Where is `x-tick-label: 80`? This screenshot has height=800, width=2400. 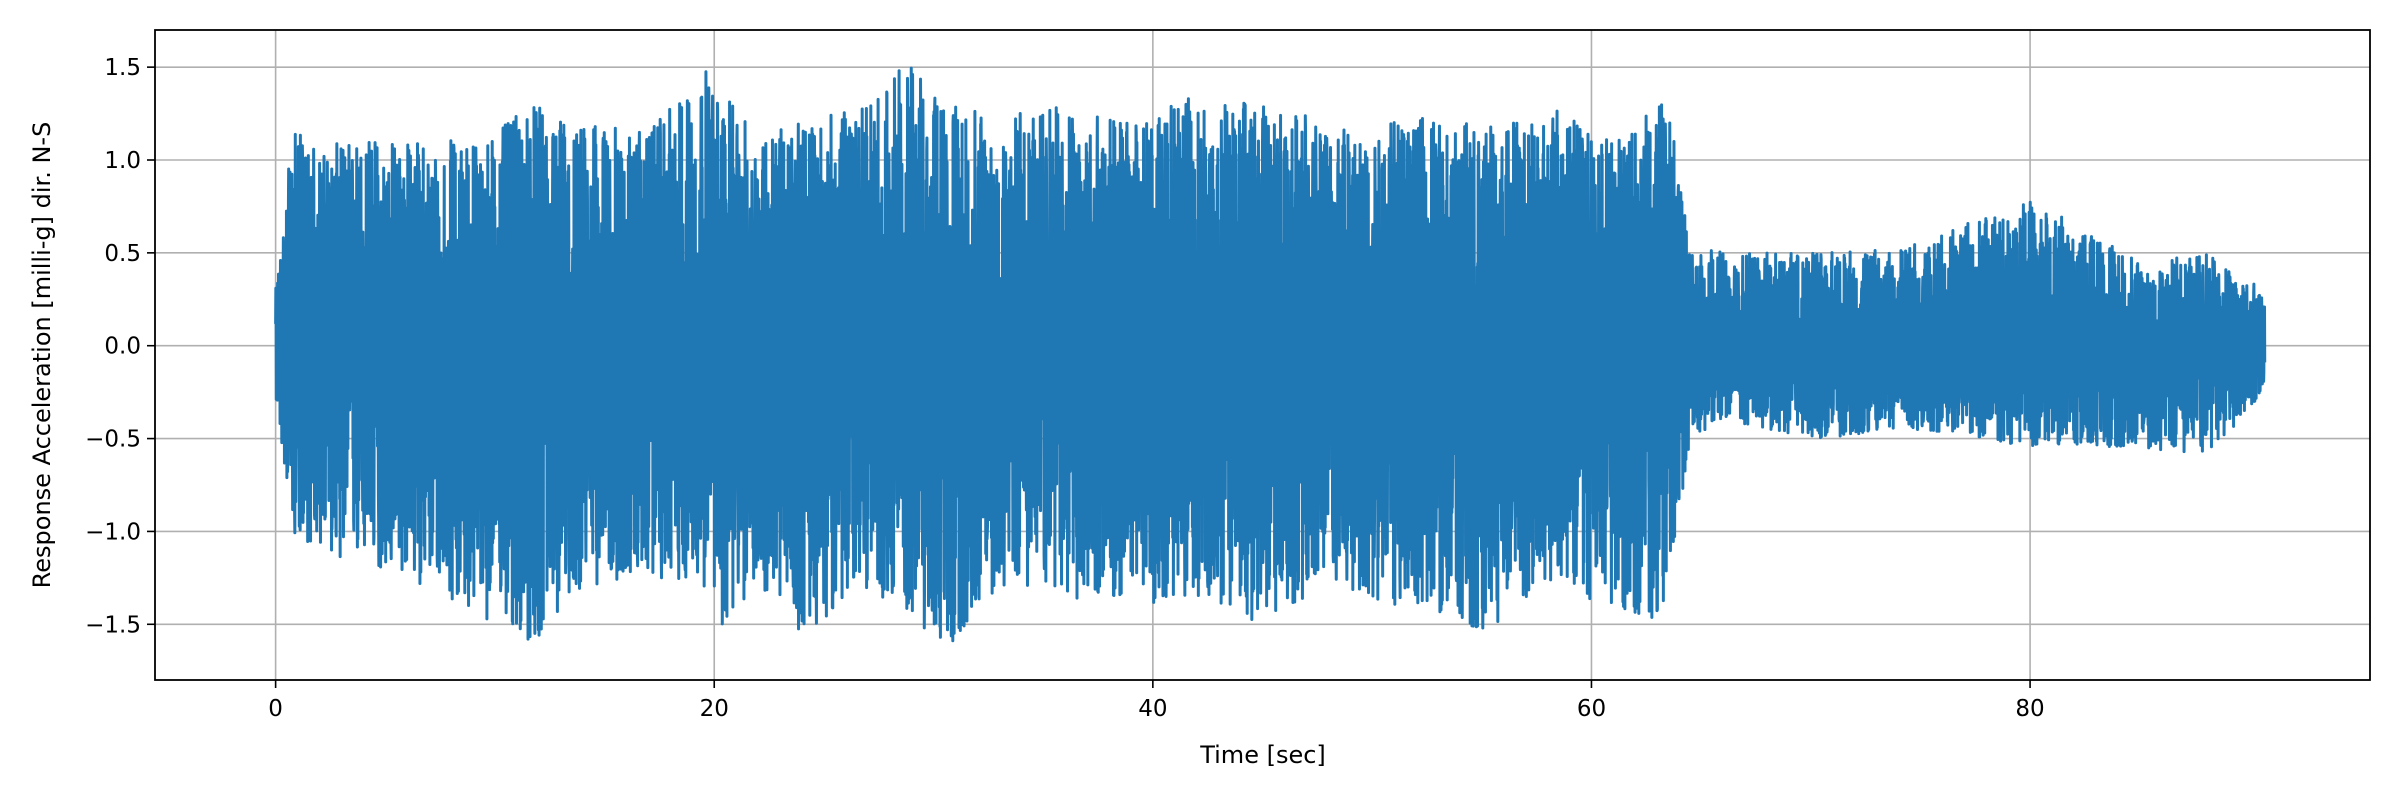
x-tick-label: 80 is located at coordinates (2029, 709).